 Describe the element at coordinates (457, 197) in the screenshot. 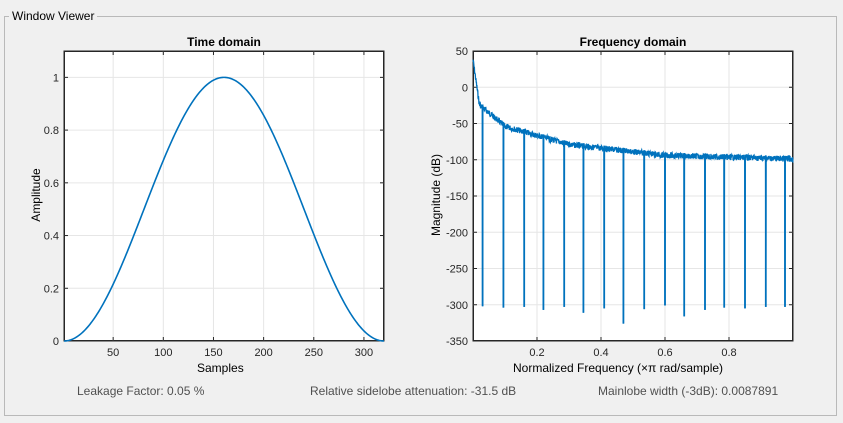

I see `y-tick-label: -150` at that location.